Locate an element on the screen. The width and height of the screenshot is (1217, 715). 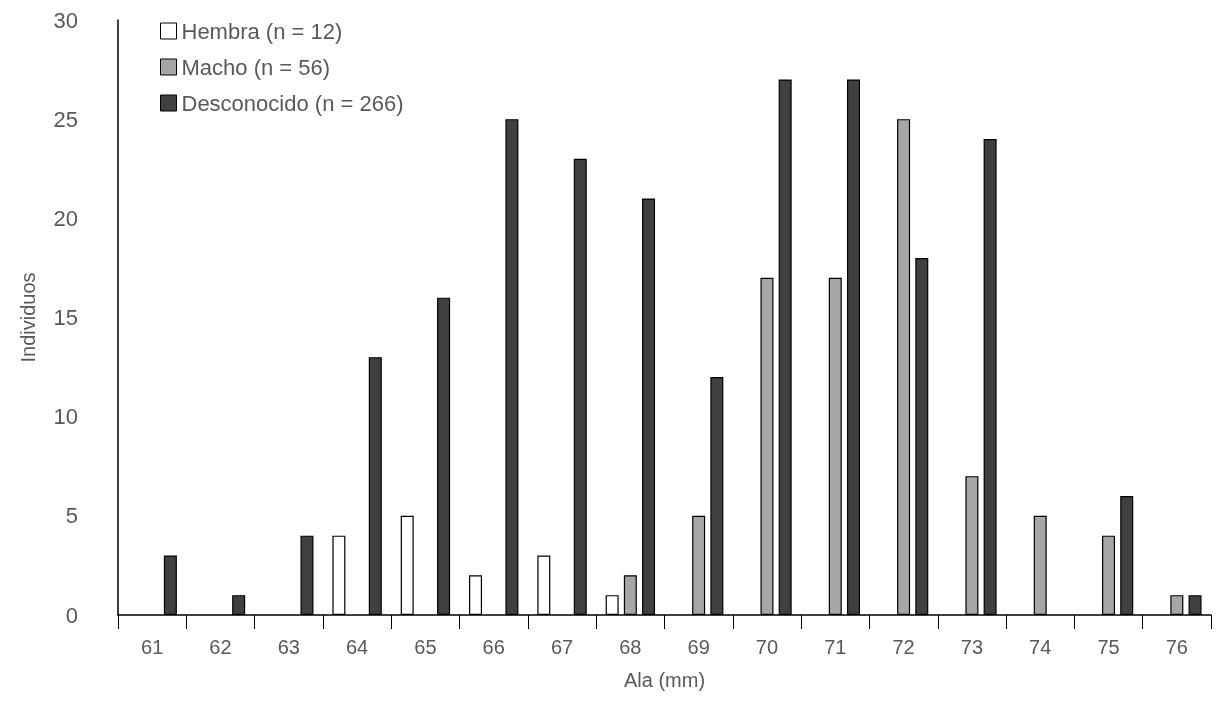
x-tick-label: 75 is located at coordinates (1108, 647).